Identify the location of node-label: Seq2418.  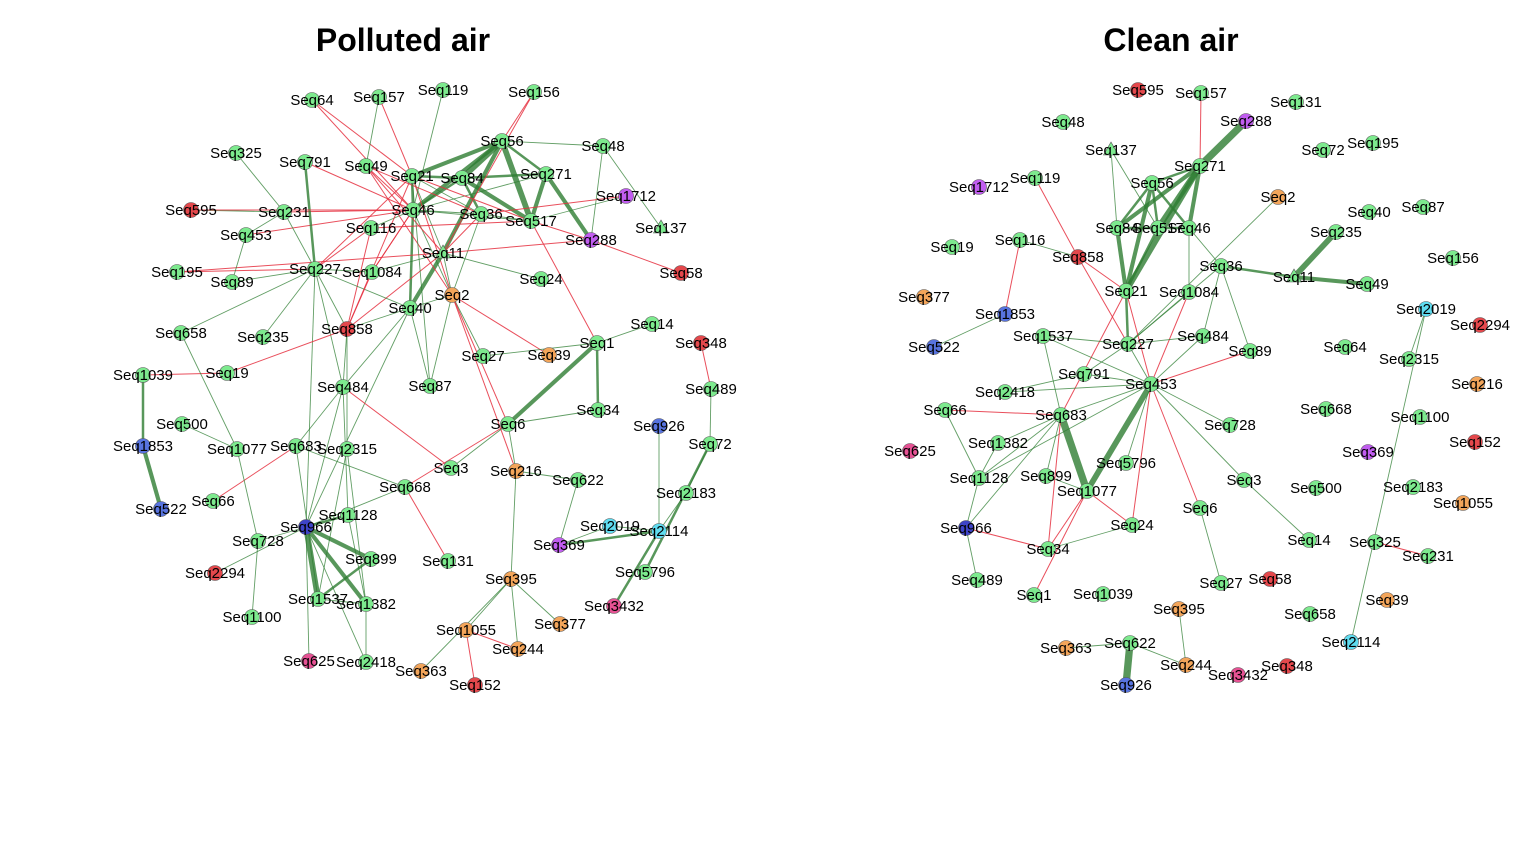
(1005, 392).